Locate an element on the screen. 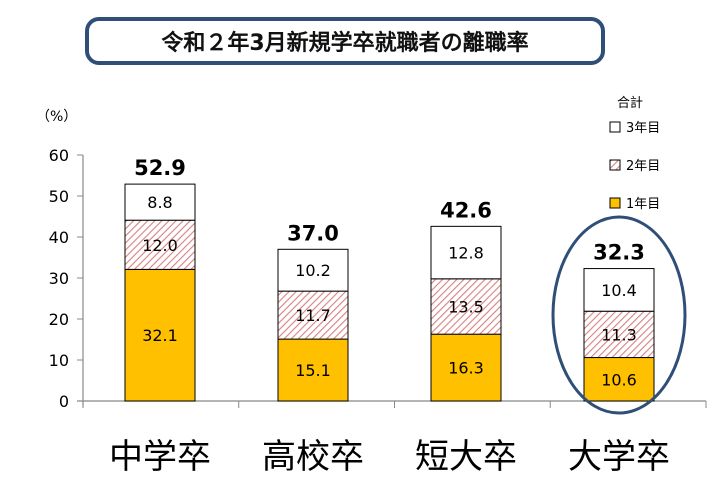  y-tick-label: 50 is located at coordinates (59, 196).